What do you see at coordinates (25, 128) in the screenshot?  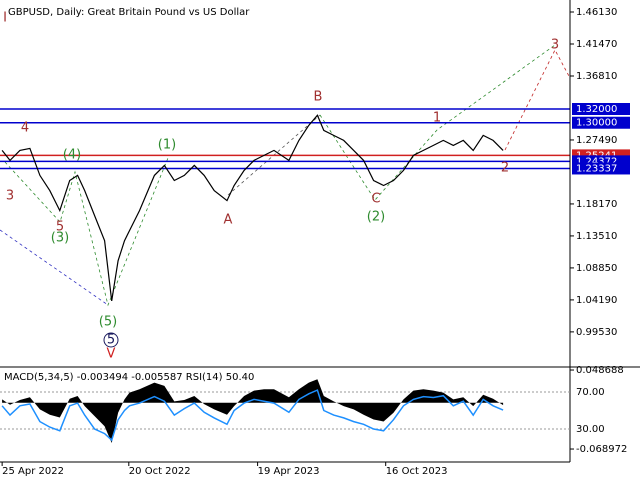 I see `wave-label: 4` at bounding box center [25, 128].